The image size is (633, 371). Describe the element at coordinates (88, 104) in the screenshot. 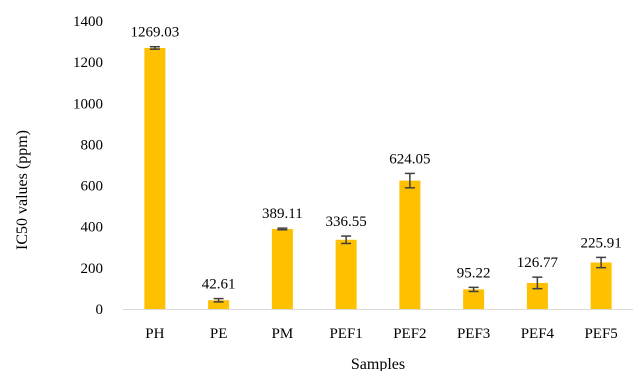

I see `y-tick-label: 1000` at that location.